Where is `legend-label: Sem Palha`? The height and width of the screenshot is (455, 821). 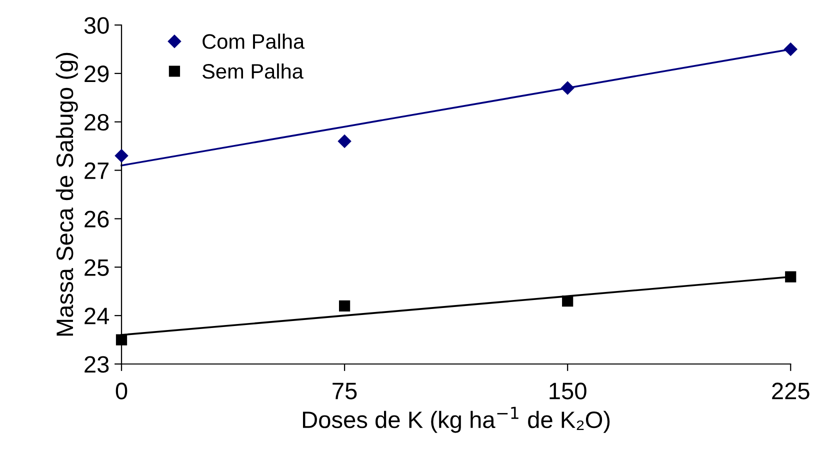
legend-label: Sem Palha is located at coordinates (253, 71).